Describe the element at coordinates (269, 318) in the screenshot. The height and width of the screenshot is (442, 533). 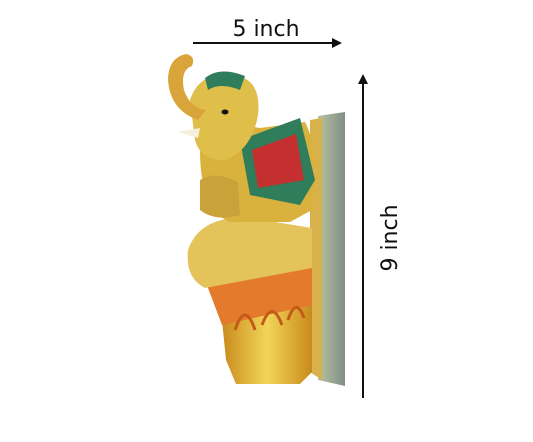
I see `petal-lines` at that location.